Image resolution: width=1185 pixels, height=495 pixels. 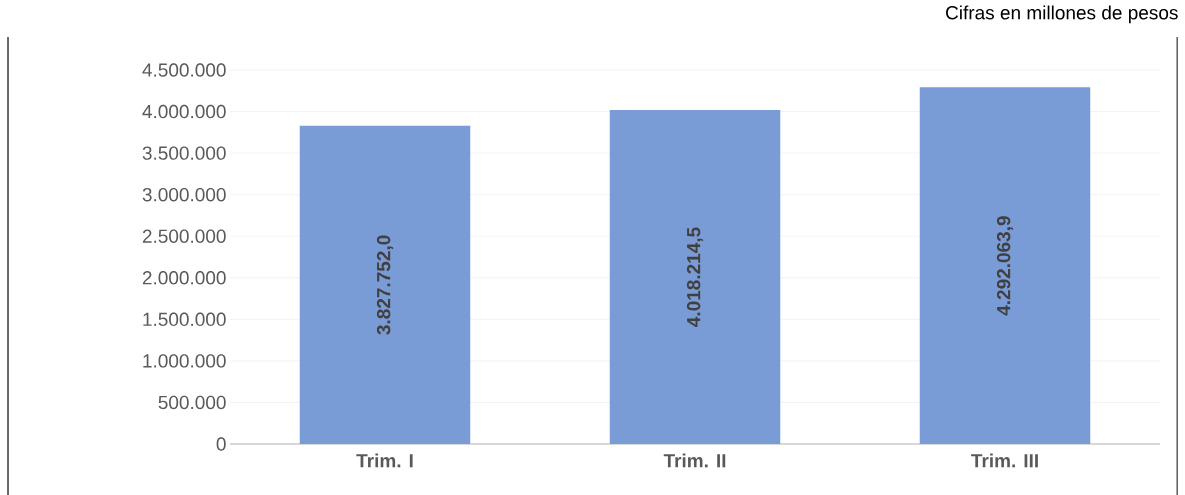 What do you see at coordinates (184, 153) in the screenshot?
I see `y-tick-label: 3.500.000` at bounding box center [184, 153].